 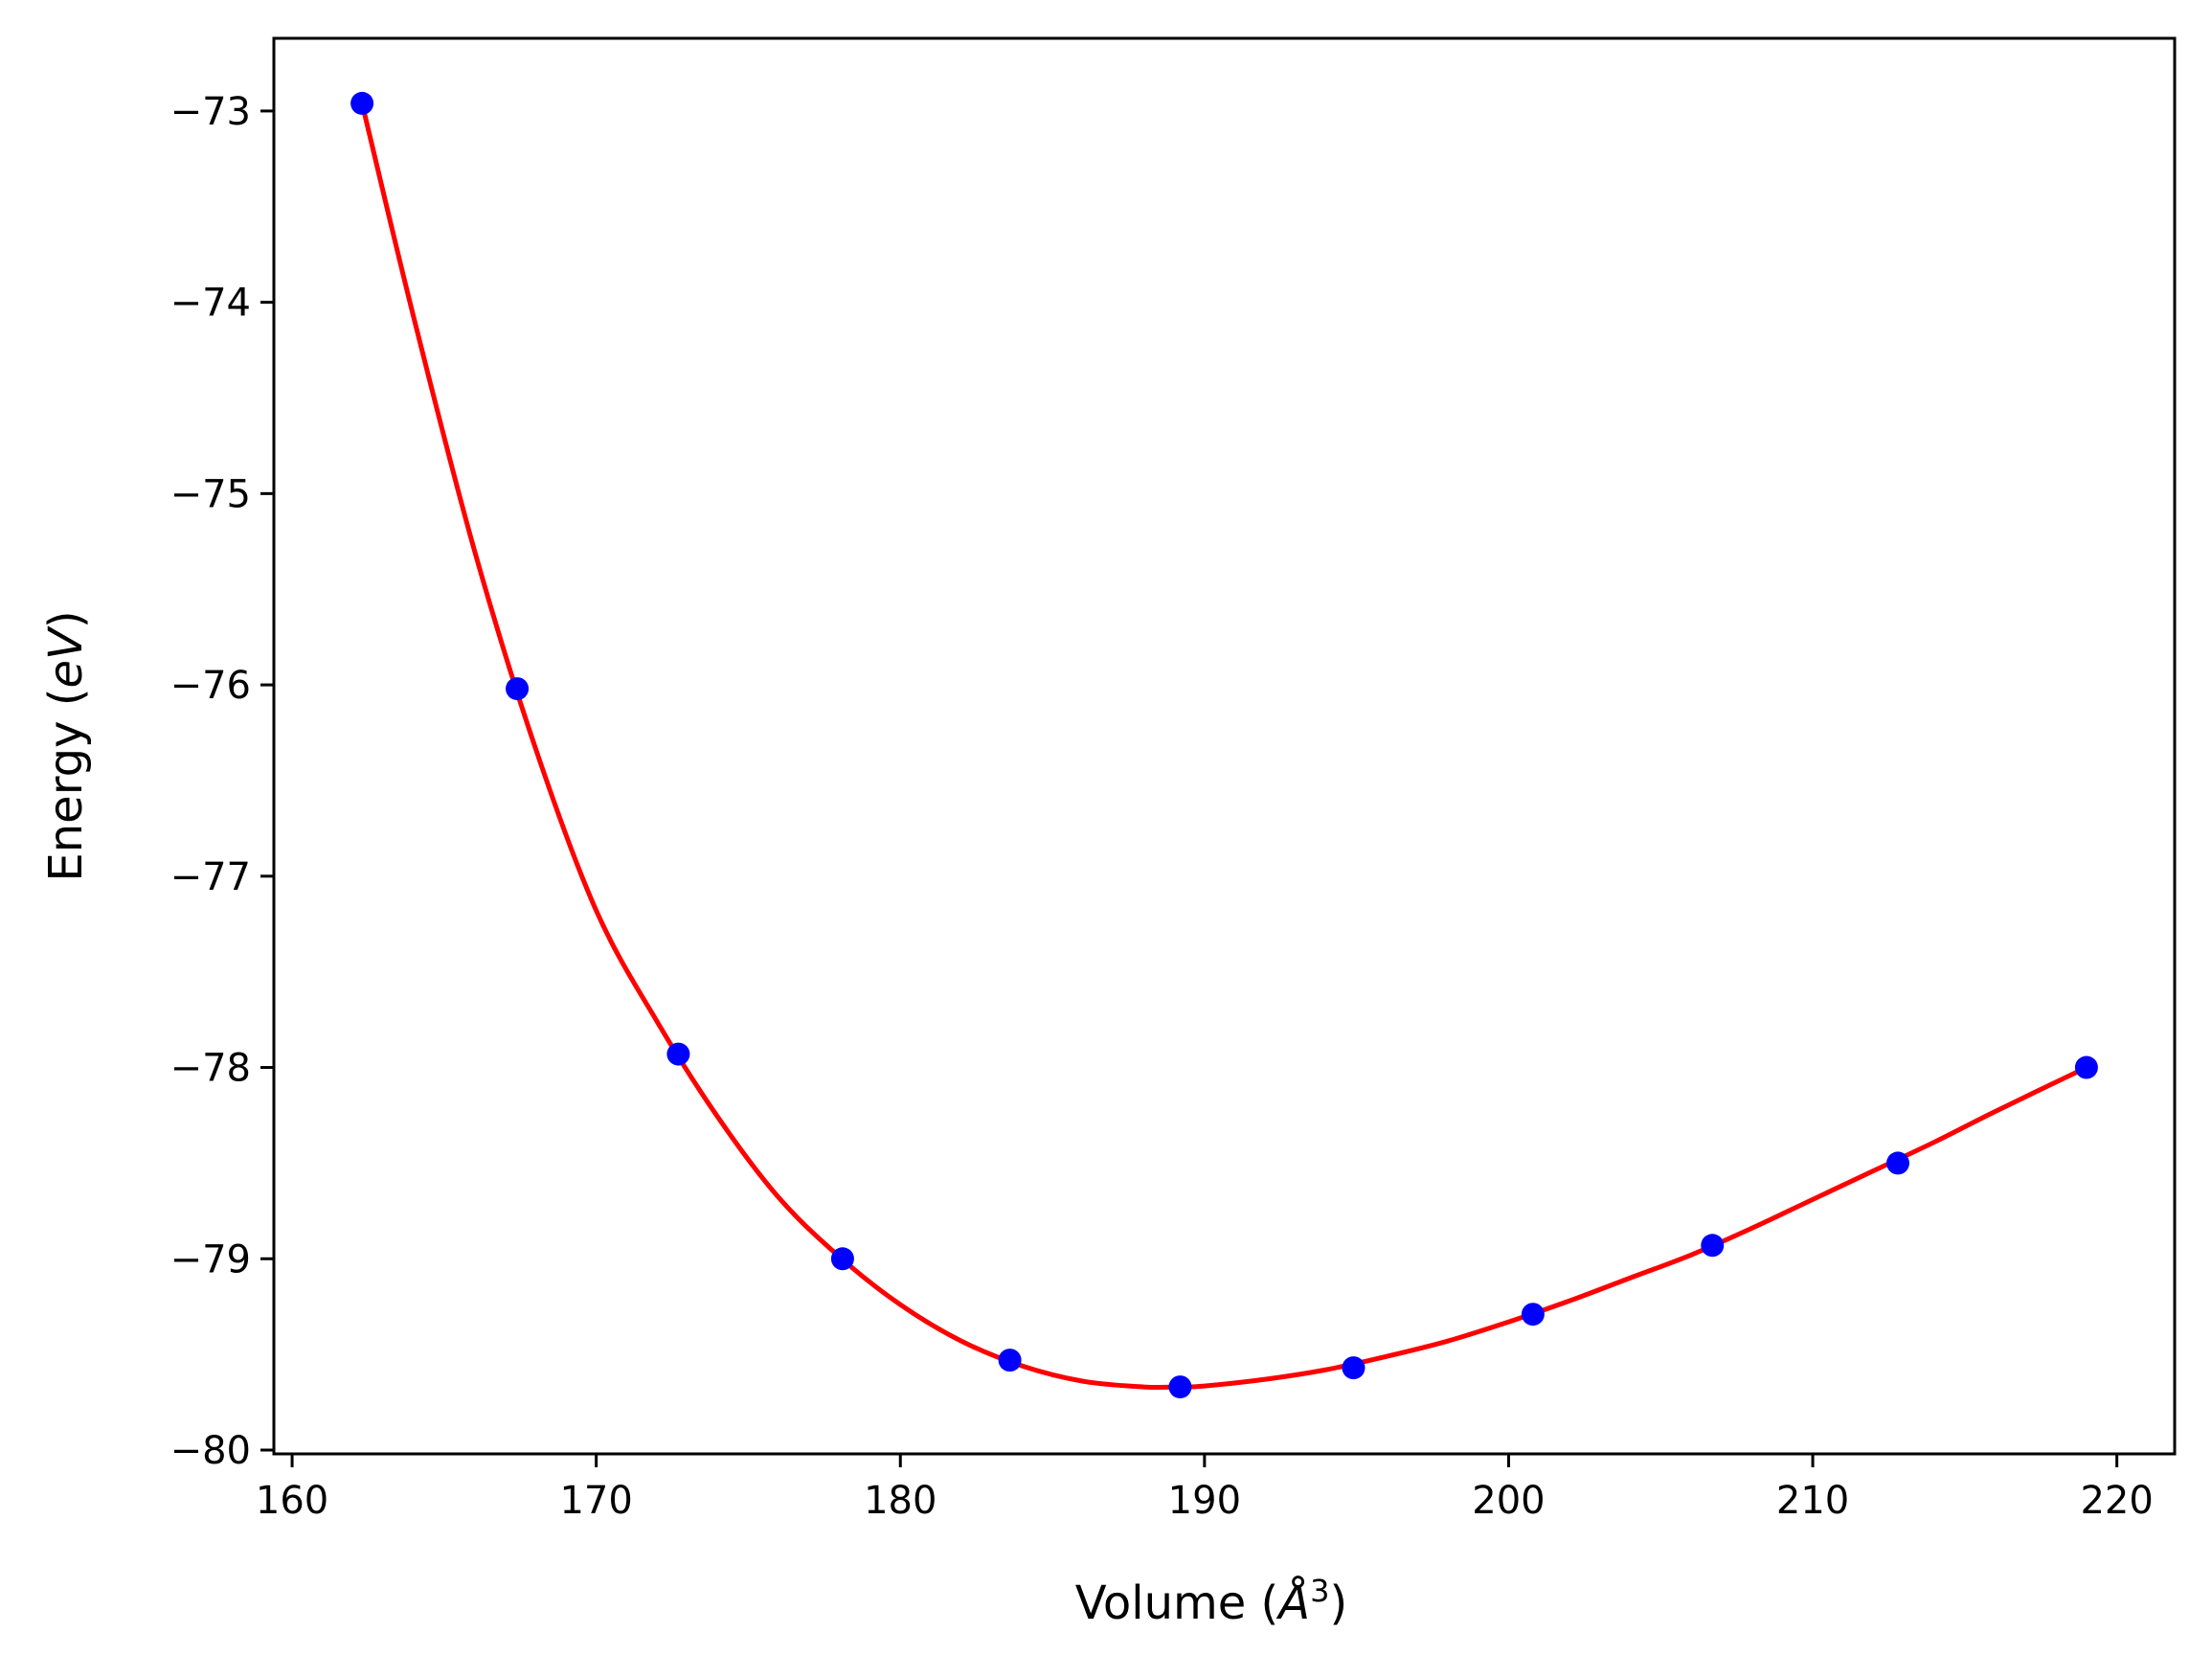 What do you see at coordinates (210, 877) in the screenshot?
I see `y-tick-label: −77` at bounding box center [210, 877].